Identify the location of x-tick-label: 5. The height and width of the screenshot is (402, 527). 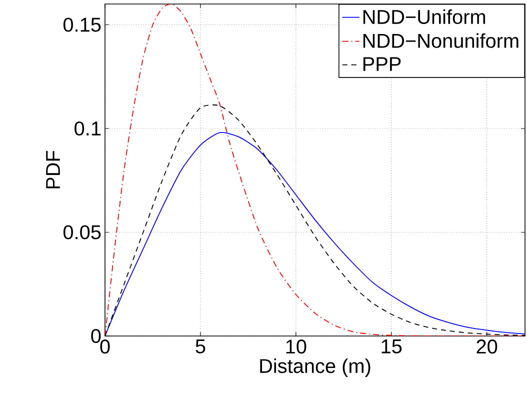
(201, 347).